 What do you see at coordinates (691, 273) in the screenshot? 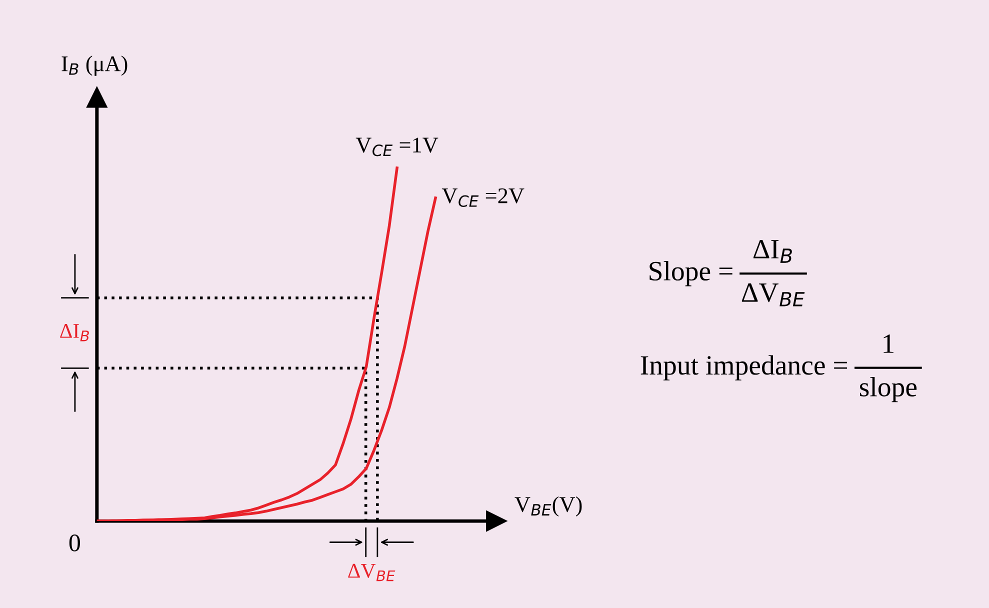
I see `text: Slope =` at bounding box center [691, 273].